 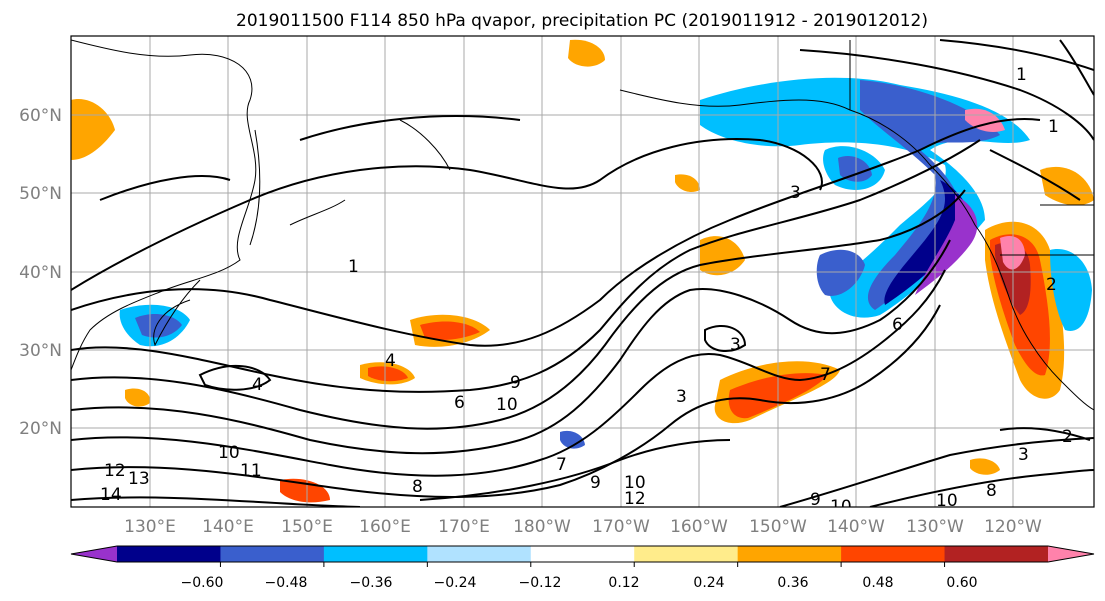 I want to click on lat-label: 20°N, so click(x=40, y=429).